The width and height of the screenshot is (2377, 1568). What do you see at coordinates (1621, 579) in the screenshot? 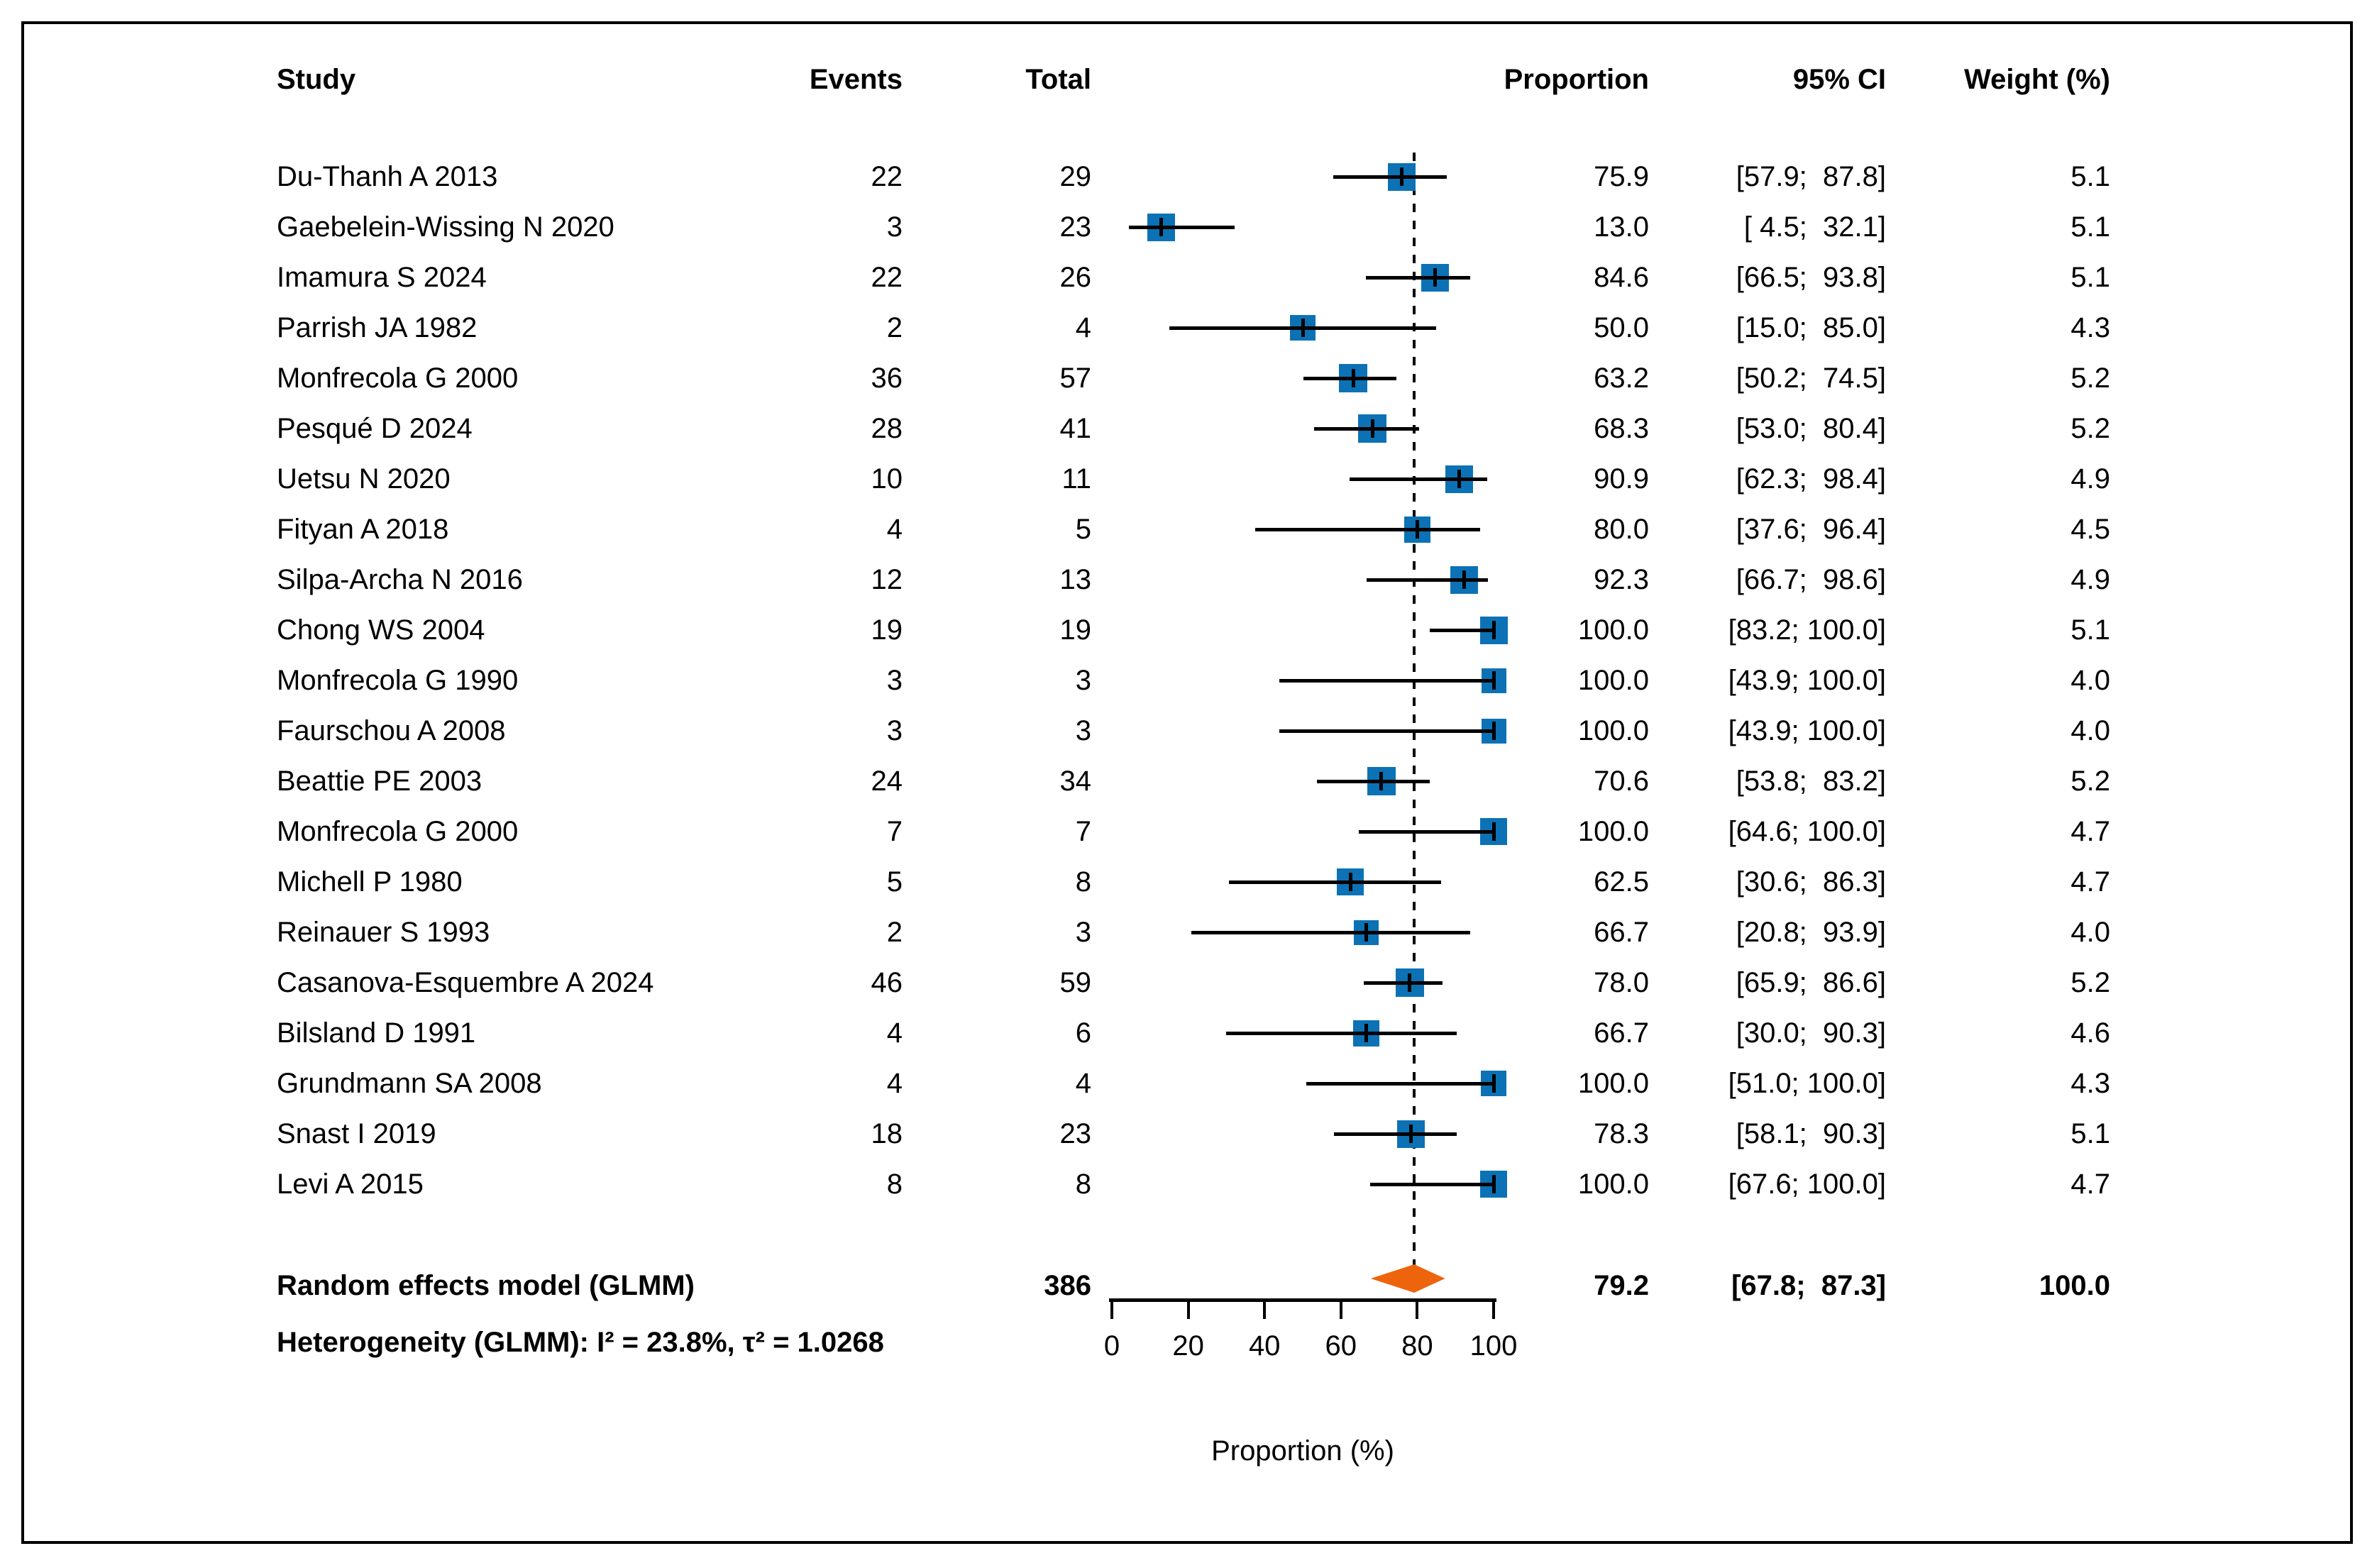
I see `proportion-value: 92.3` at bounding box center [1621, 579].